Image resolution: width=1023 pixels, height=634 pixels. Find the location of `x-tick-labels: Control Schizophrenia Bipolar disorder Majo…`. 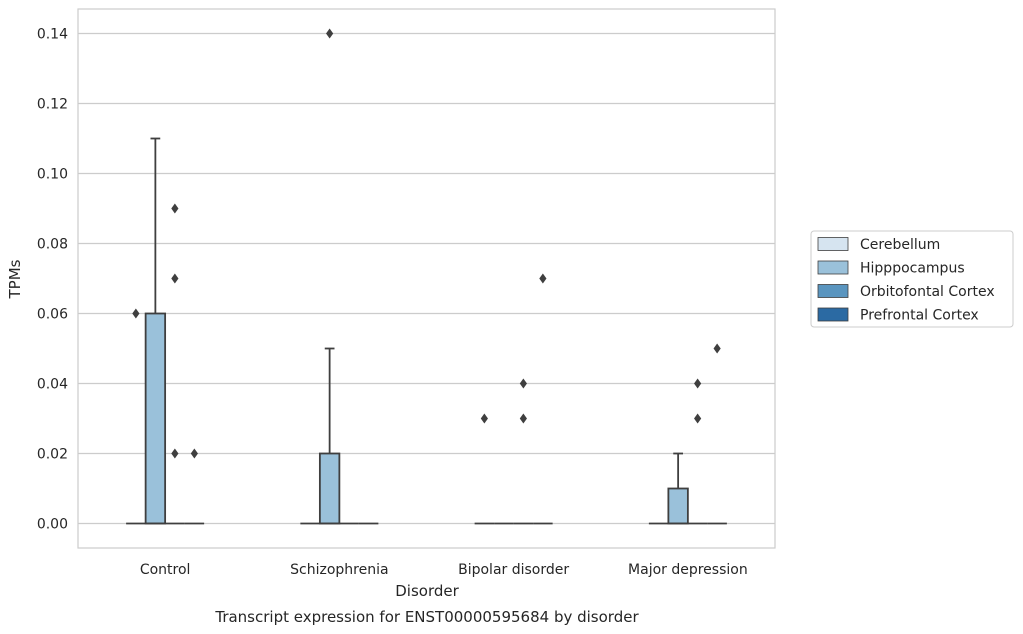

x-tick-labels: Control Schizophrenia Bipolar disorder Majo… is located at coordinates (444, 570).